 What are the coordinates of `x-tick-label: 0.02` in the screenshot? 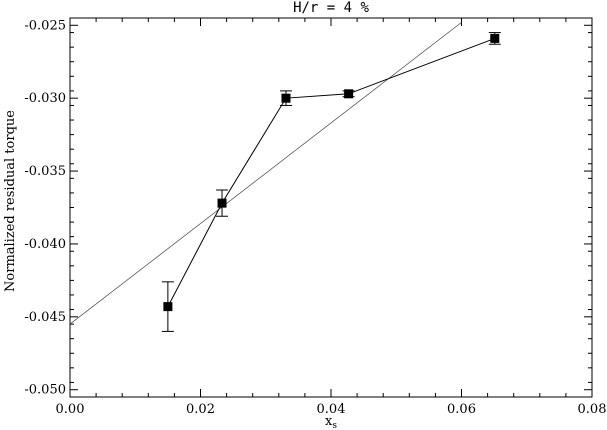 It's located at (200, 409).